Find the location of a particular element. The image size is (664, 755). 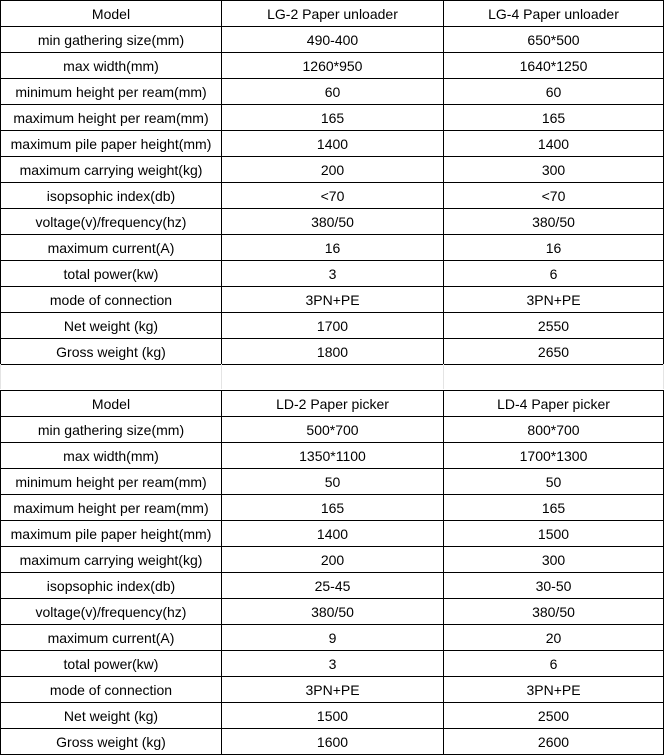

value-cell: 1800 is located at coordinates (332, 351).